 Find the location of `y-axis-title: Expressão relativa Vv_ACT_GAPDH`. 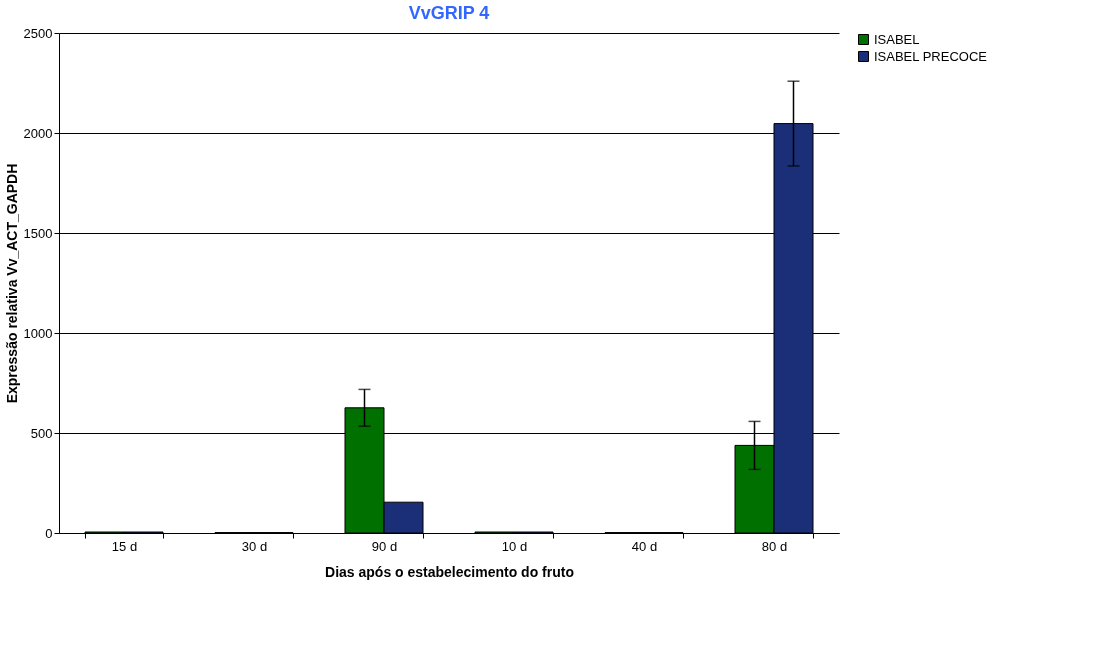

y-axis-title: Expressão relativa Vv_ACT_GAPDH is located at coordinates (11, 283).